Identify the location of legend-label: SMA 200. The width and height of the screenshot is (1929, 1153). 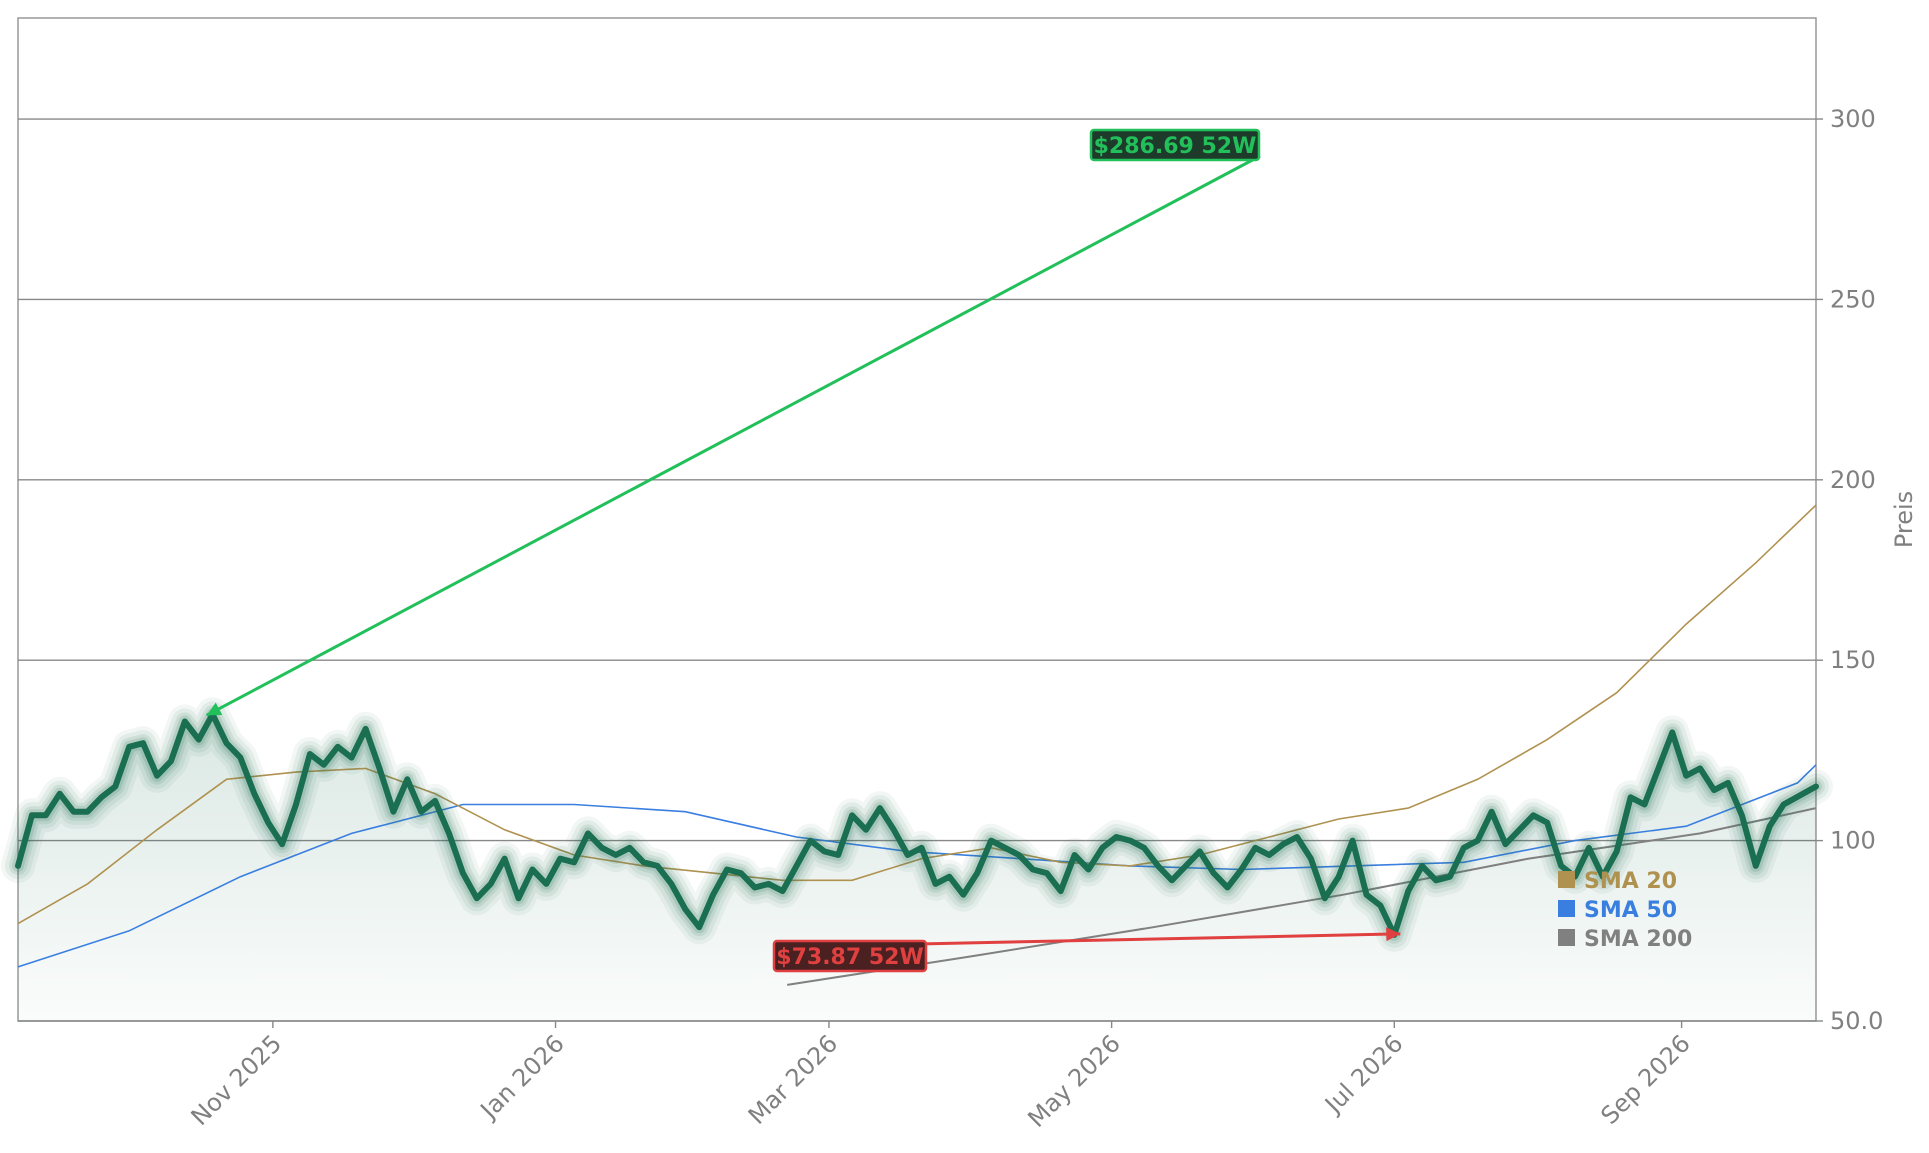
(1638, 939).